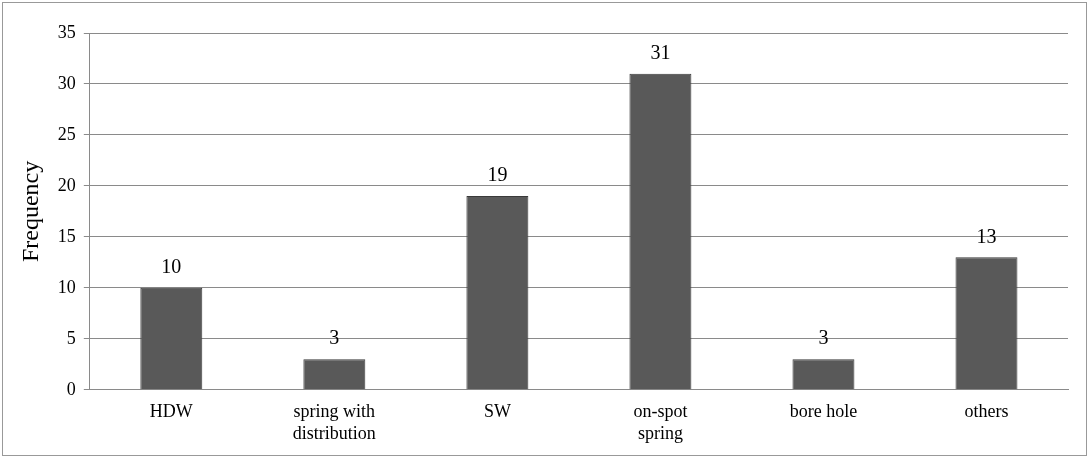 This screenshot has width=1089, height=458. Describe the element at coordinates (497, 174) in the screenshot. I see `data-label: 19` at that location.